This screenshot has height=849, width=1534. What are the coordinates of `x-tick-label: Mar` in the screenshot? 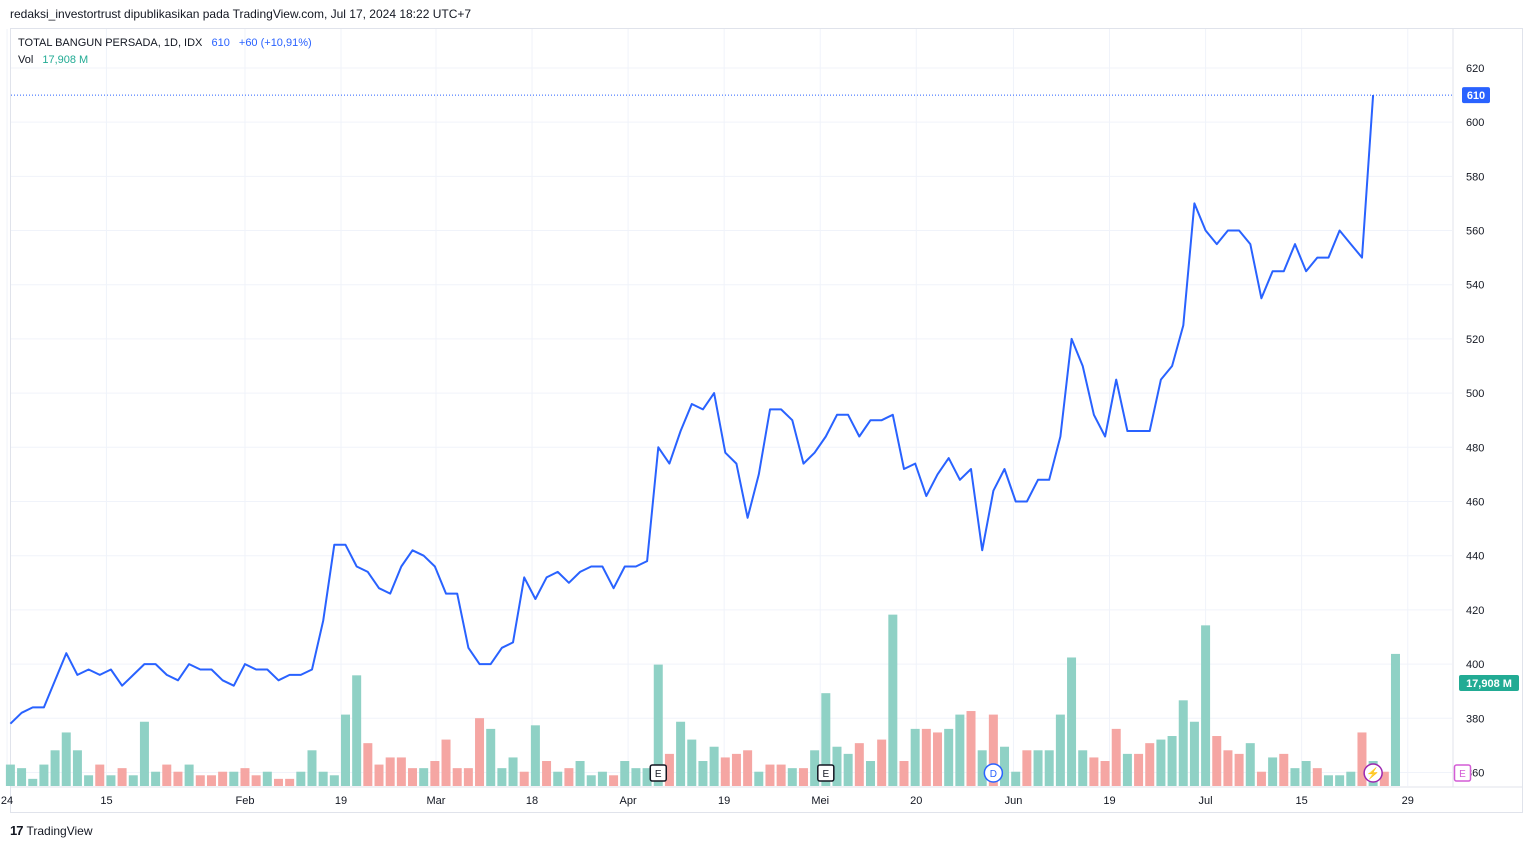 It's located at (436, 801).